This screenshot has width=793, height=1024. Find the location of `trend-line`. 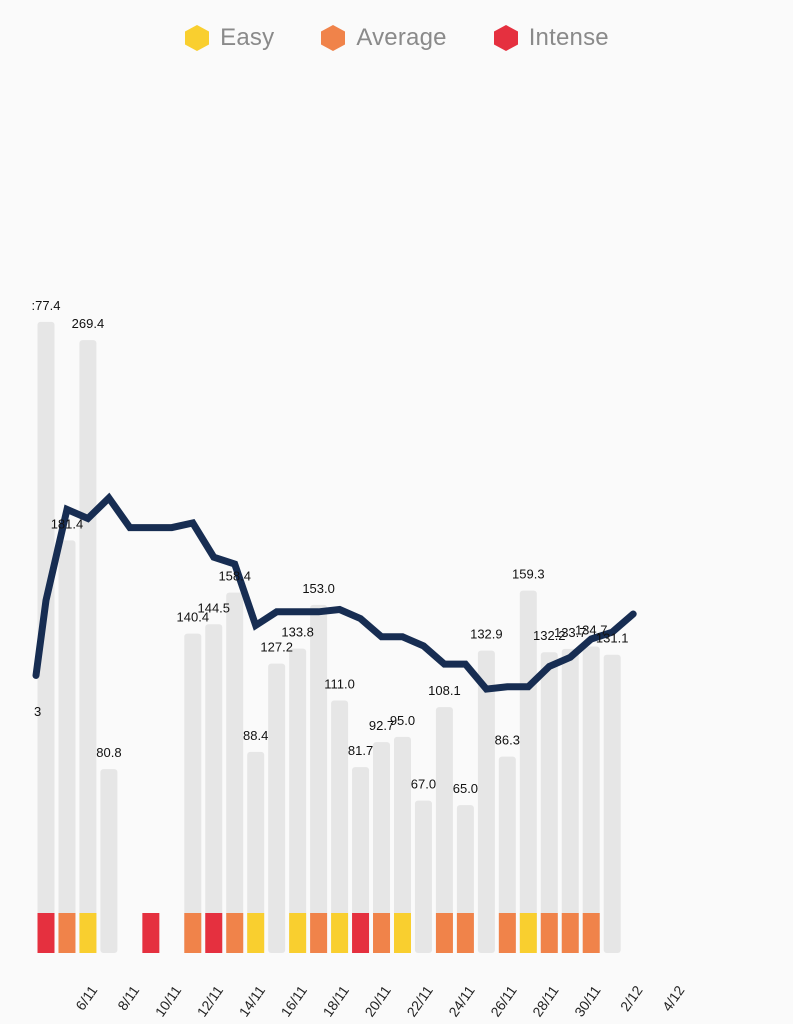

trend-line is located at coordinates (334, 592).